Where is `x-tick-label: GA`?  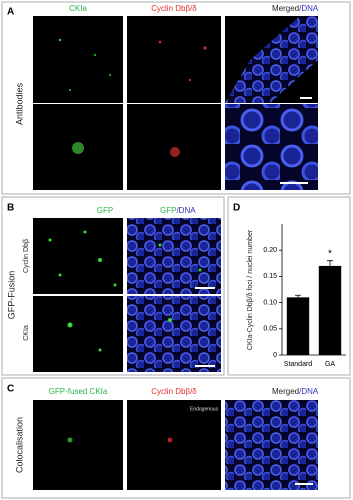 x-tick-label: GA is located at coordinates (330, 364).